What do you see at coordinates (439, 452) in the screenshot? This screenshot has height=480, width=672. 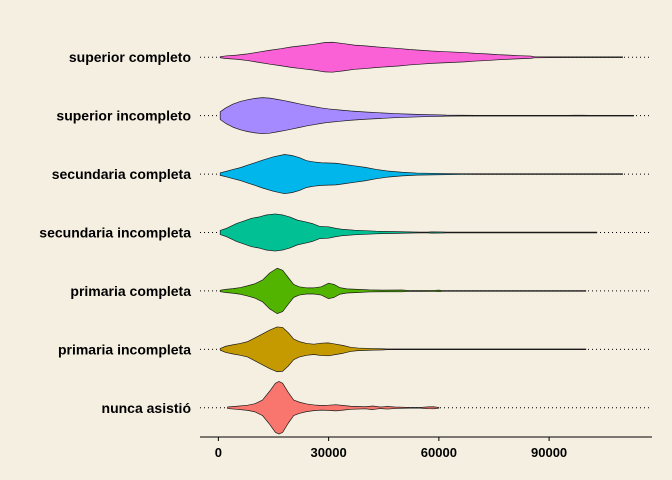 I see `x-tick-label-60000: 60000` at bounding box center [439, 452].